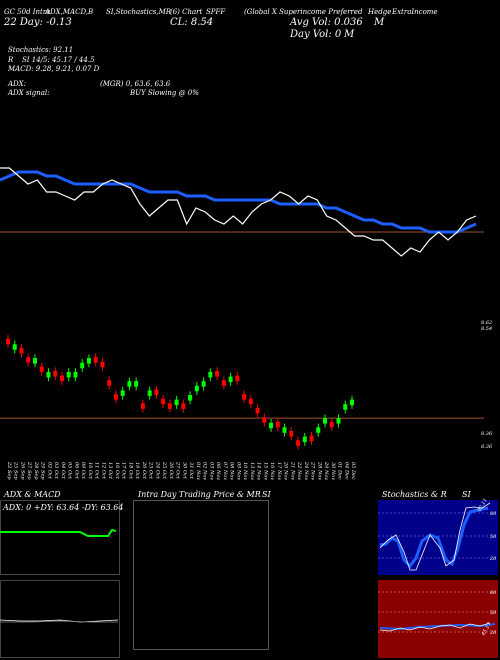  I want to click on stoch-level-label: 20, so click(493, 559).